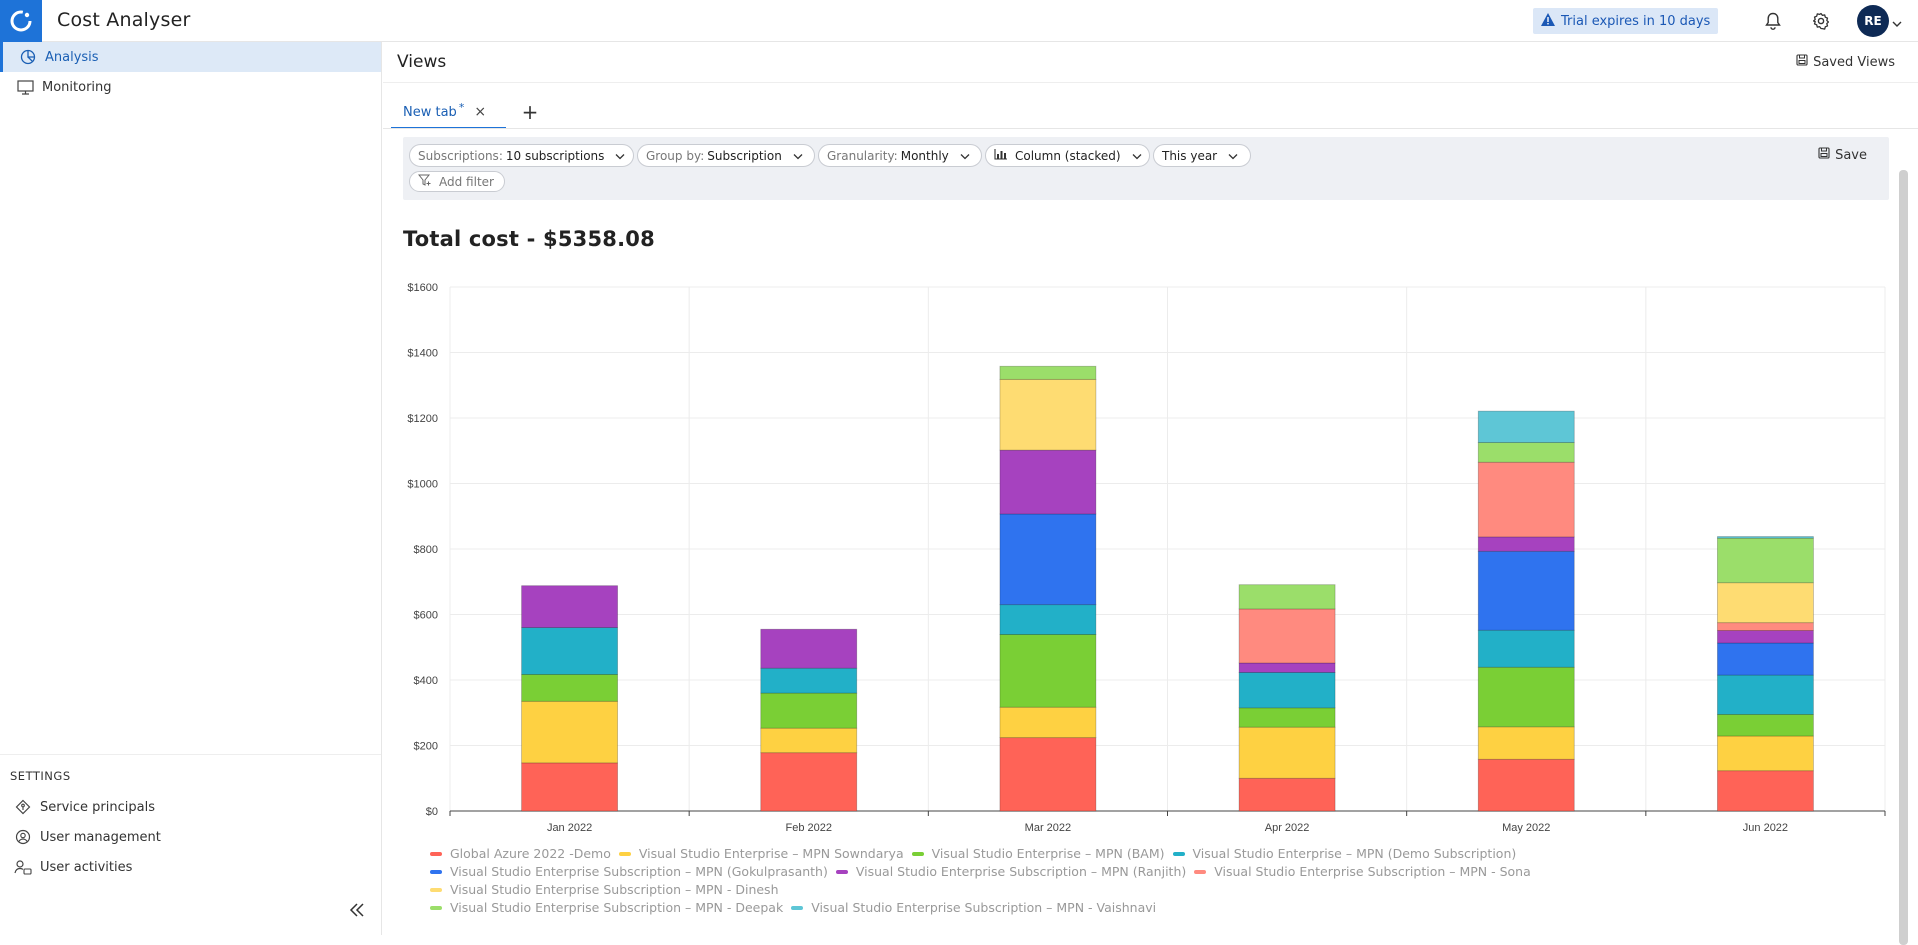 The width and height of the screenshot is (1918, 945). Describe the element at coordinates (521, 155) in the screenshot. I see `subscriptions-filter: Subscriptions: 10 subscriptions` at that location.